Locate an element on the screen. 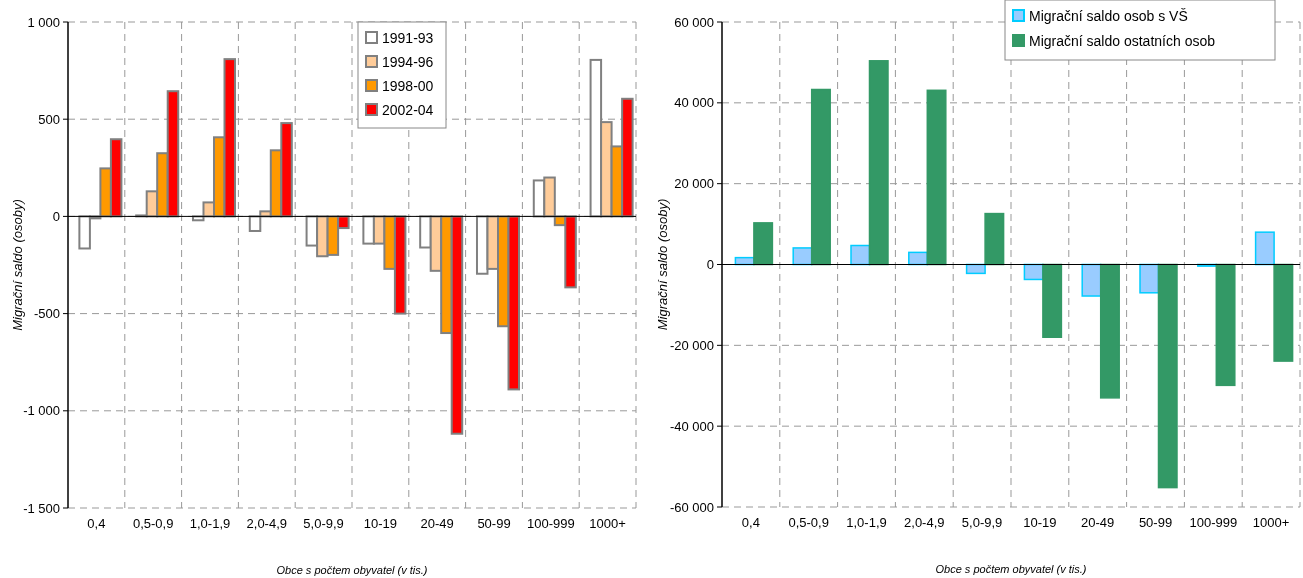 The image size is (1303, 578). y-tick-label: 60 000 is located at coordinates (694, 22).